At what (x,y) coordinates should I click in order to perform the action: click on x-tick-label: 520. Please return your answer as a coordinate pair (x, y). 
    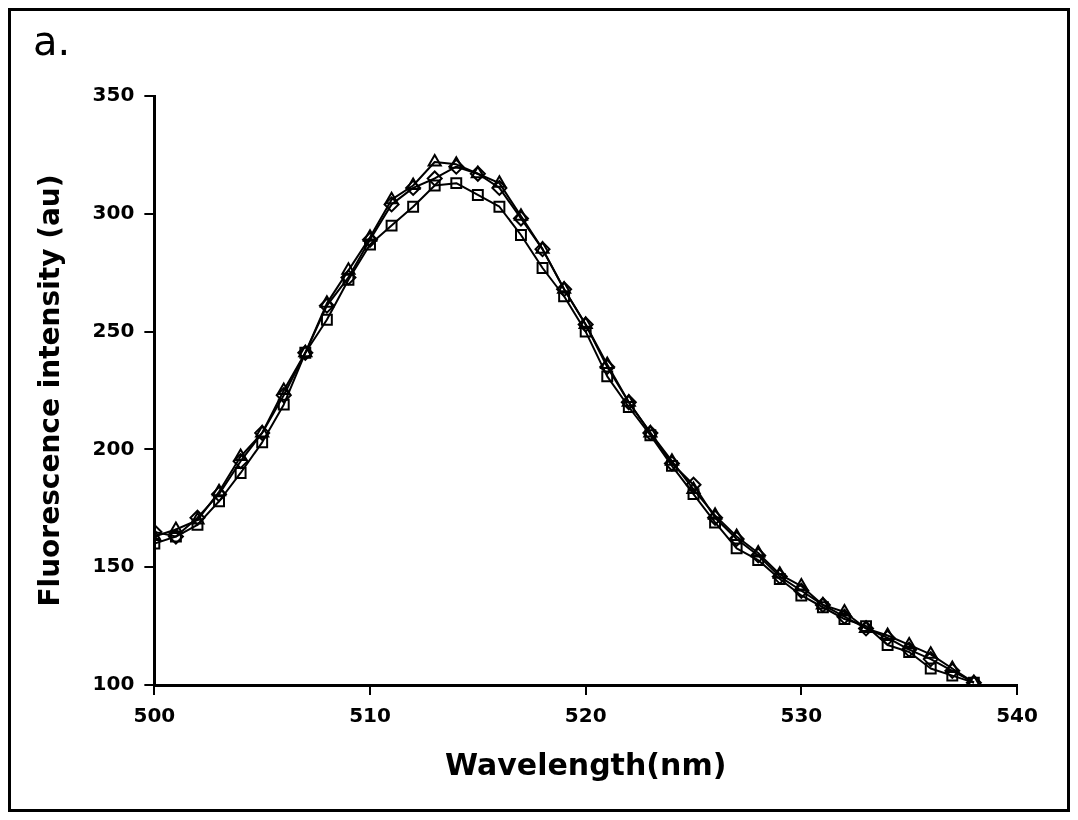
    Looking at the image, I should click on (585, 715).